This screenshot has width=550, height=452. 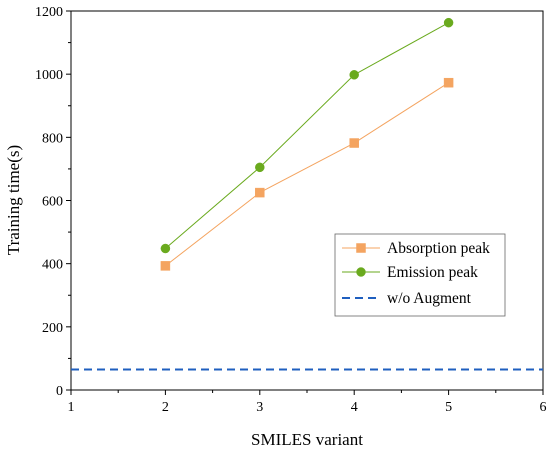 What do you see at coordinates (354, 407) in the screenshot?
I see `x-tick-label: 4` at bounding box center [354, 407].